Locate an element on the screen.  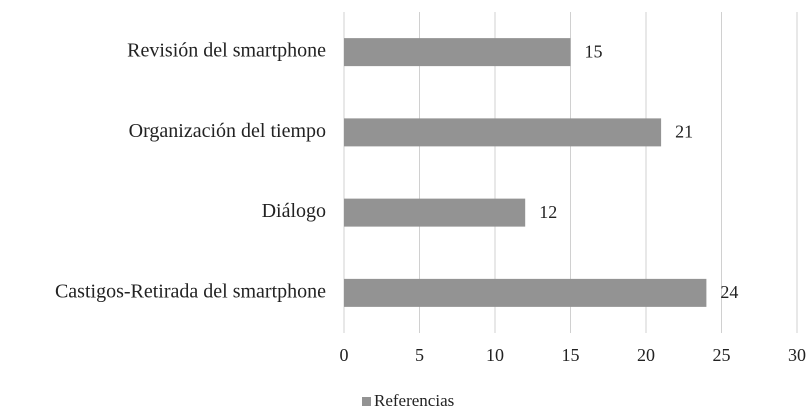
legend-swatch is located at coordinates (366, 401).